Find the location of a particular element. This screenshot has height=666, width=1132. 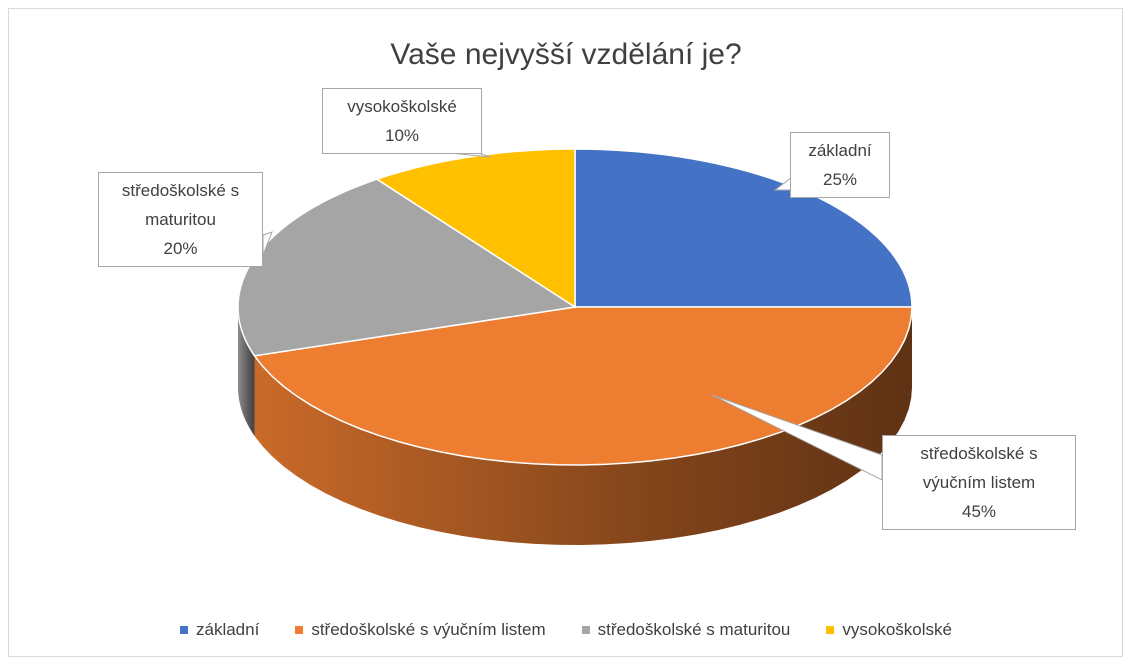

legend-item: středoškolské s maturitou is located at coordinates (686, 630).